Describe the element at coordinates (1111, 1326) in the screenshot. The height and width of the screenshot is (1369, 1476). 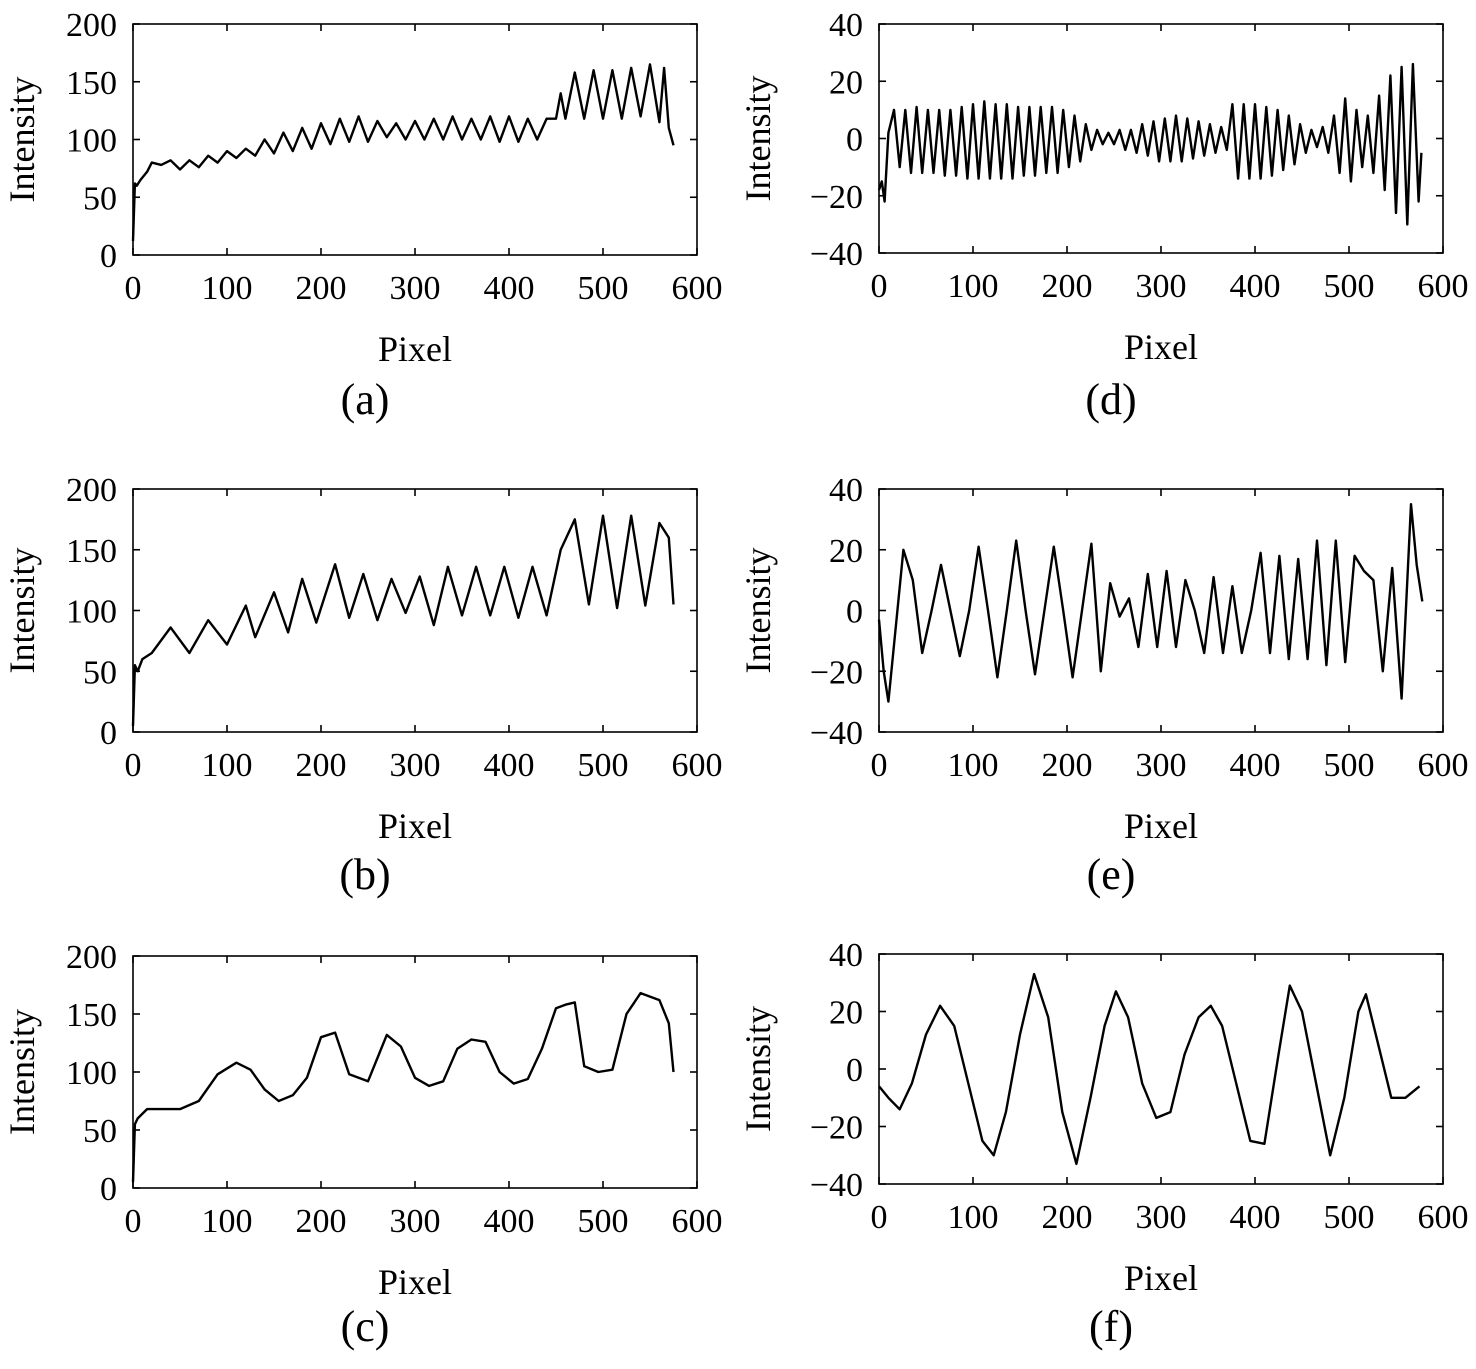
I see `panel-label: (f)` at that location.